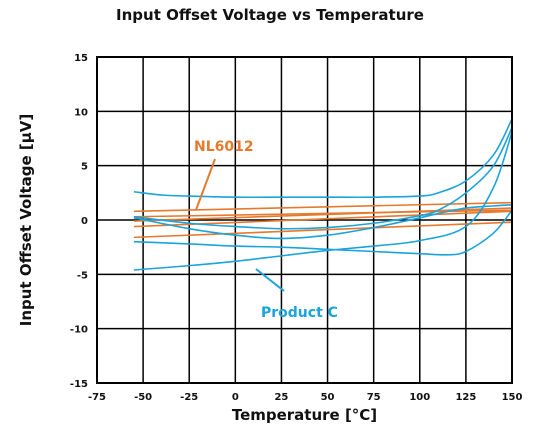  I want to click on x-tick-label: 75, so click(374, 397).